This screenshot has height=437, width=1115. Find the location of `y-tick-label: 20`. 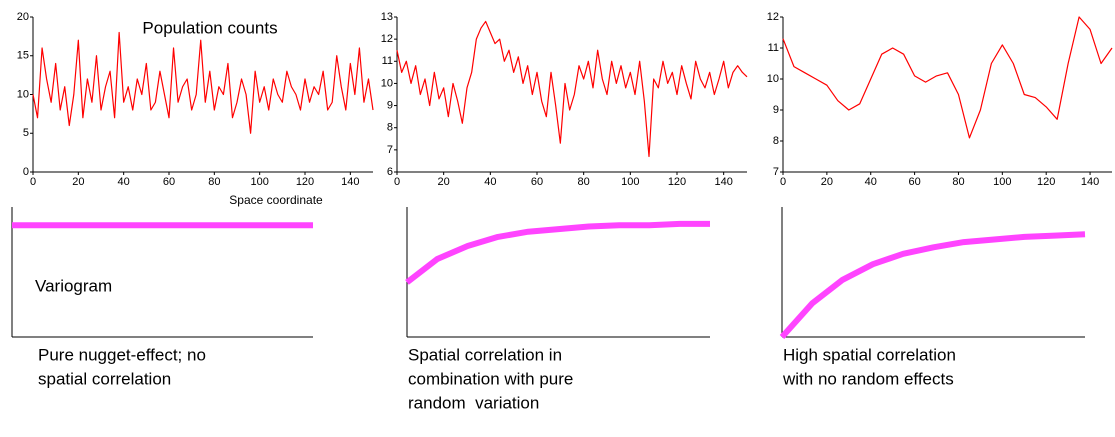

y-tick-label: 20 is located at coordinates (23, 17).